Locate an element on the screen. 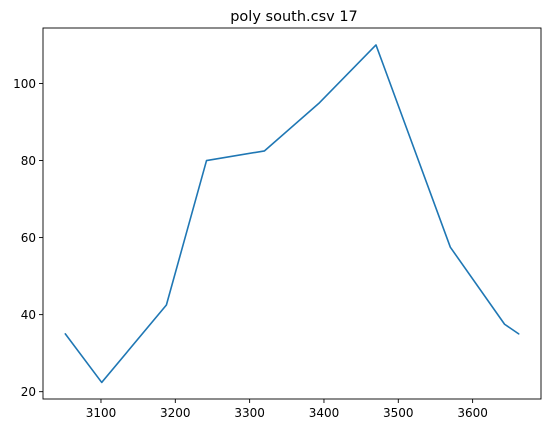 Image resolution: width=552 pixels, height=433 pixels. chart-title: poly south.csv 17 is located at coordinates (294, 17).